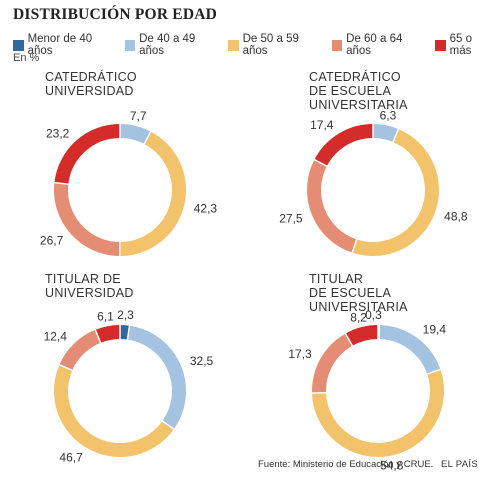 The width and height of the screenshot is (503, 500). I want to click on legend-label: Menor de 40 años, so click(60, 45).